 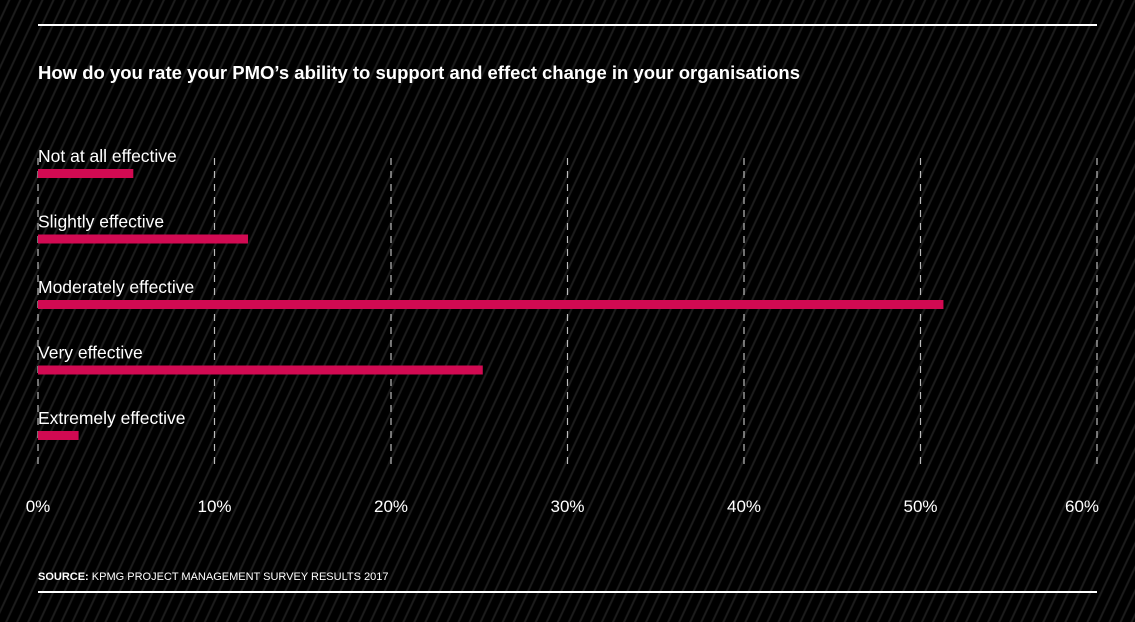 What do you see at coordinates (391, 506) in the screenshot?
I see `x-tick-label: 20%` at bounding box center [391, 506].